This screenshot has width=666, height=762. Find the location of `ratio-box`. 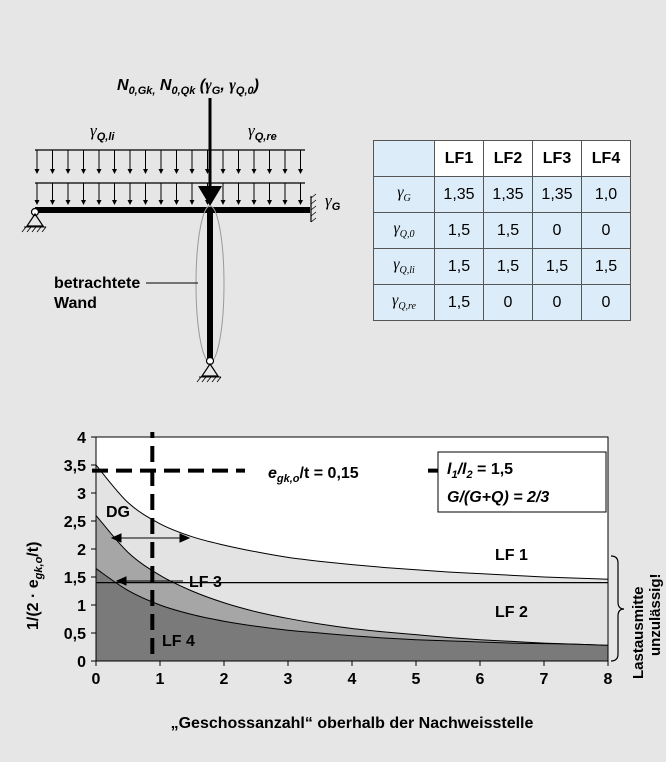

ratio-box is located at coordinates (522, 482).